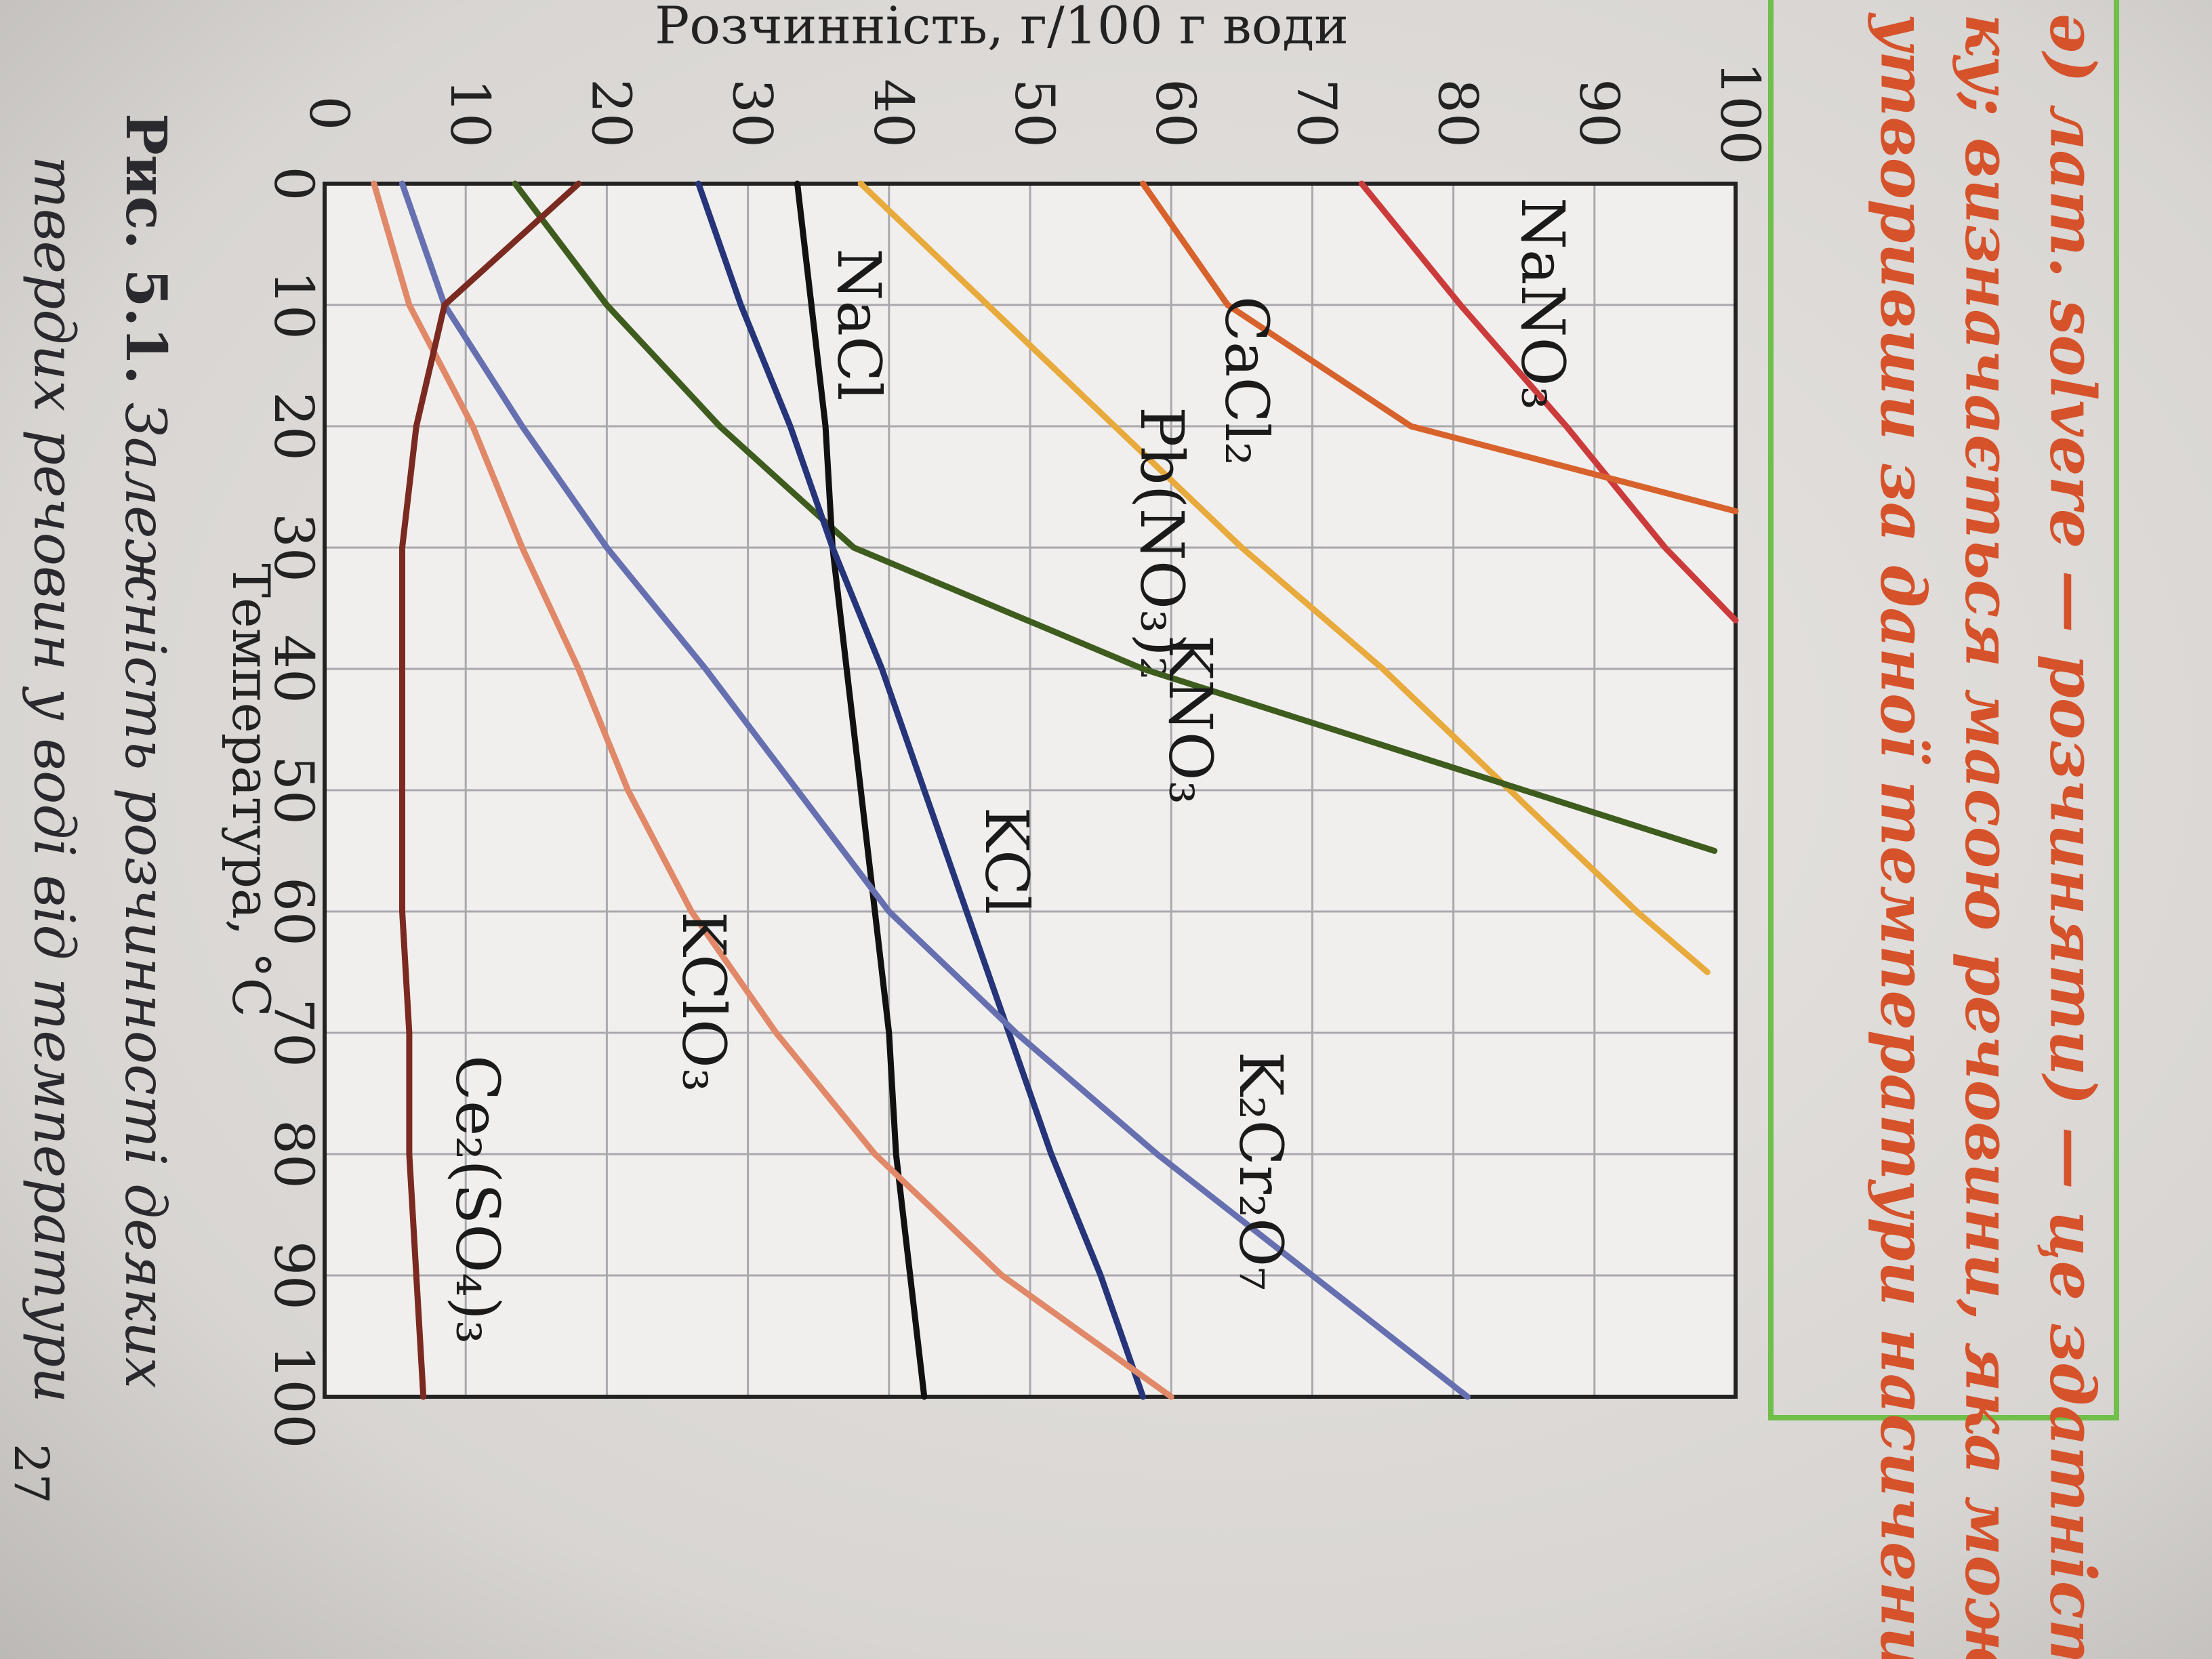 The image size is (2212, 1659). Describe the element at coordinates (293, 791) in the screenshot. I see `x-tick-label: 50` at that location.